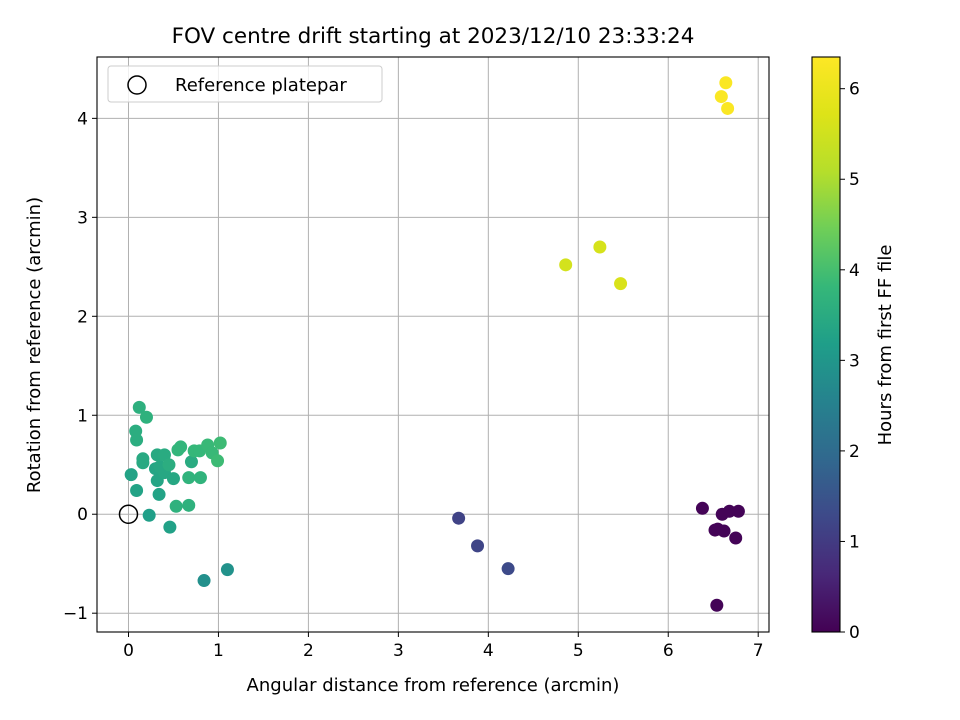 The height and width of the screenshot is (720, 960). I want to click on y-tick-label: −1, so click(75, 614).